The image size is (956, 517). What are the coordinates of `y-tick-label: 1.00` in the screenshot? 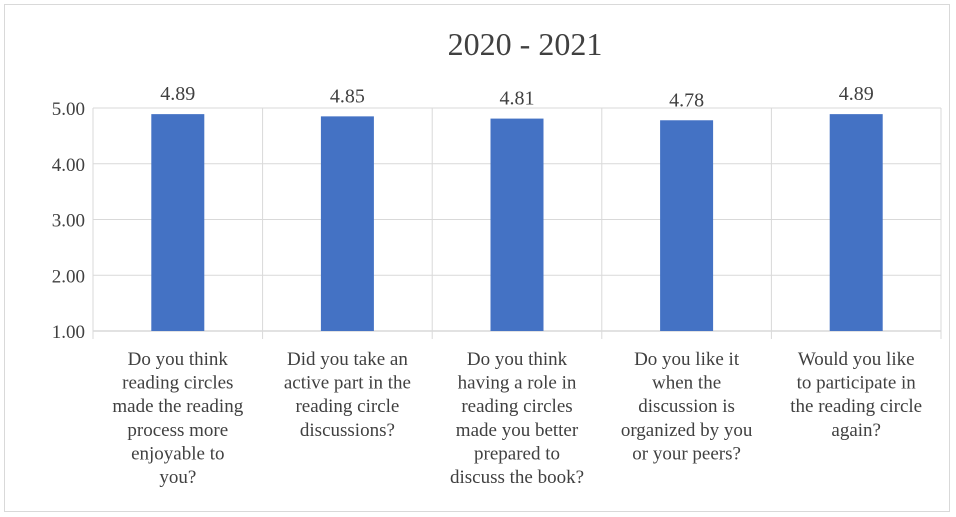 It's located at (68, 332).